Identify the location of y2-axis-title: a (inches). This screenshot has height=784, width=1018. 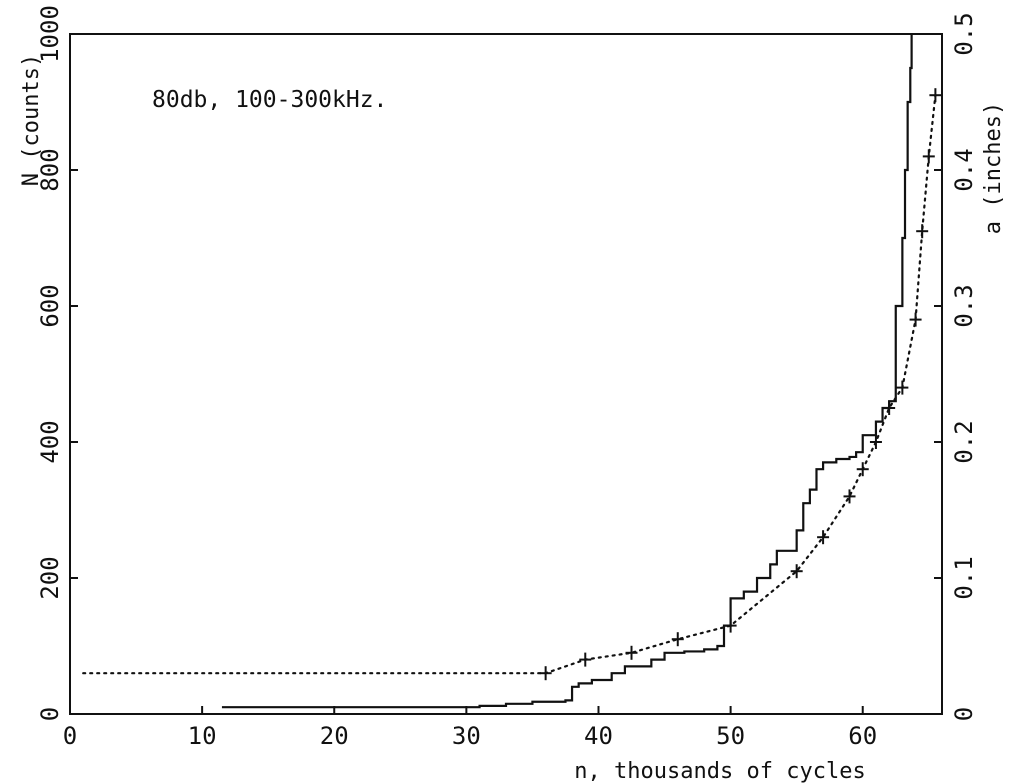
(993, 168).